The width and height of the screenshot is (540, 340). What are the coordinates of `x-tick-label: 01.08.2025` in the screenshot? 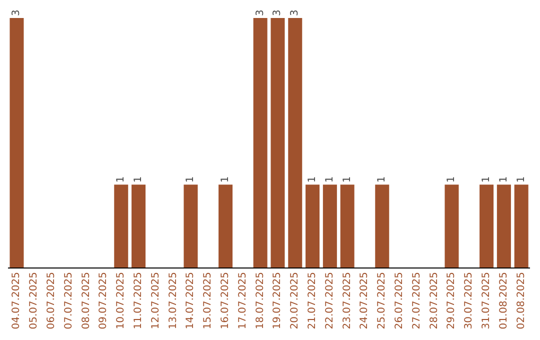 It's located at (504, 301).